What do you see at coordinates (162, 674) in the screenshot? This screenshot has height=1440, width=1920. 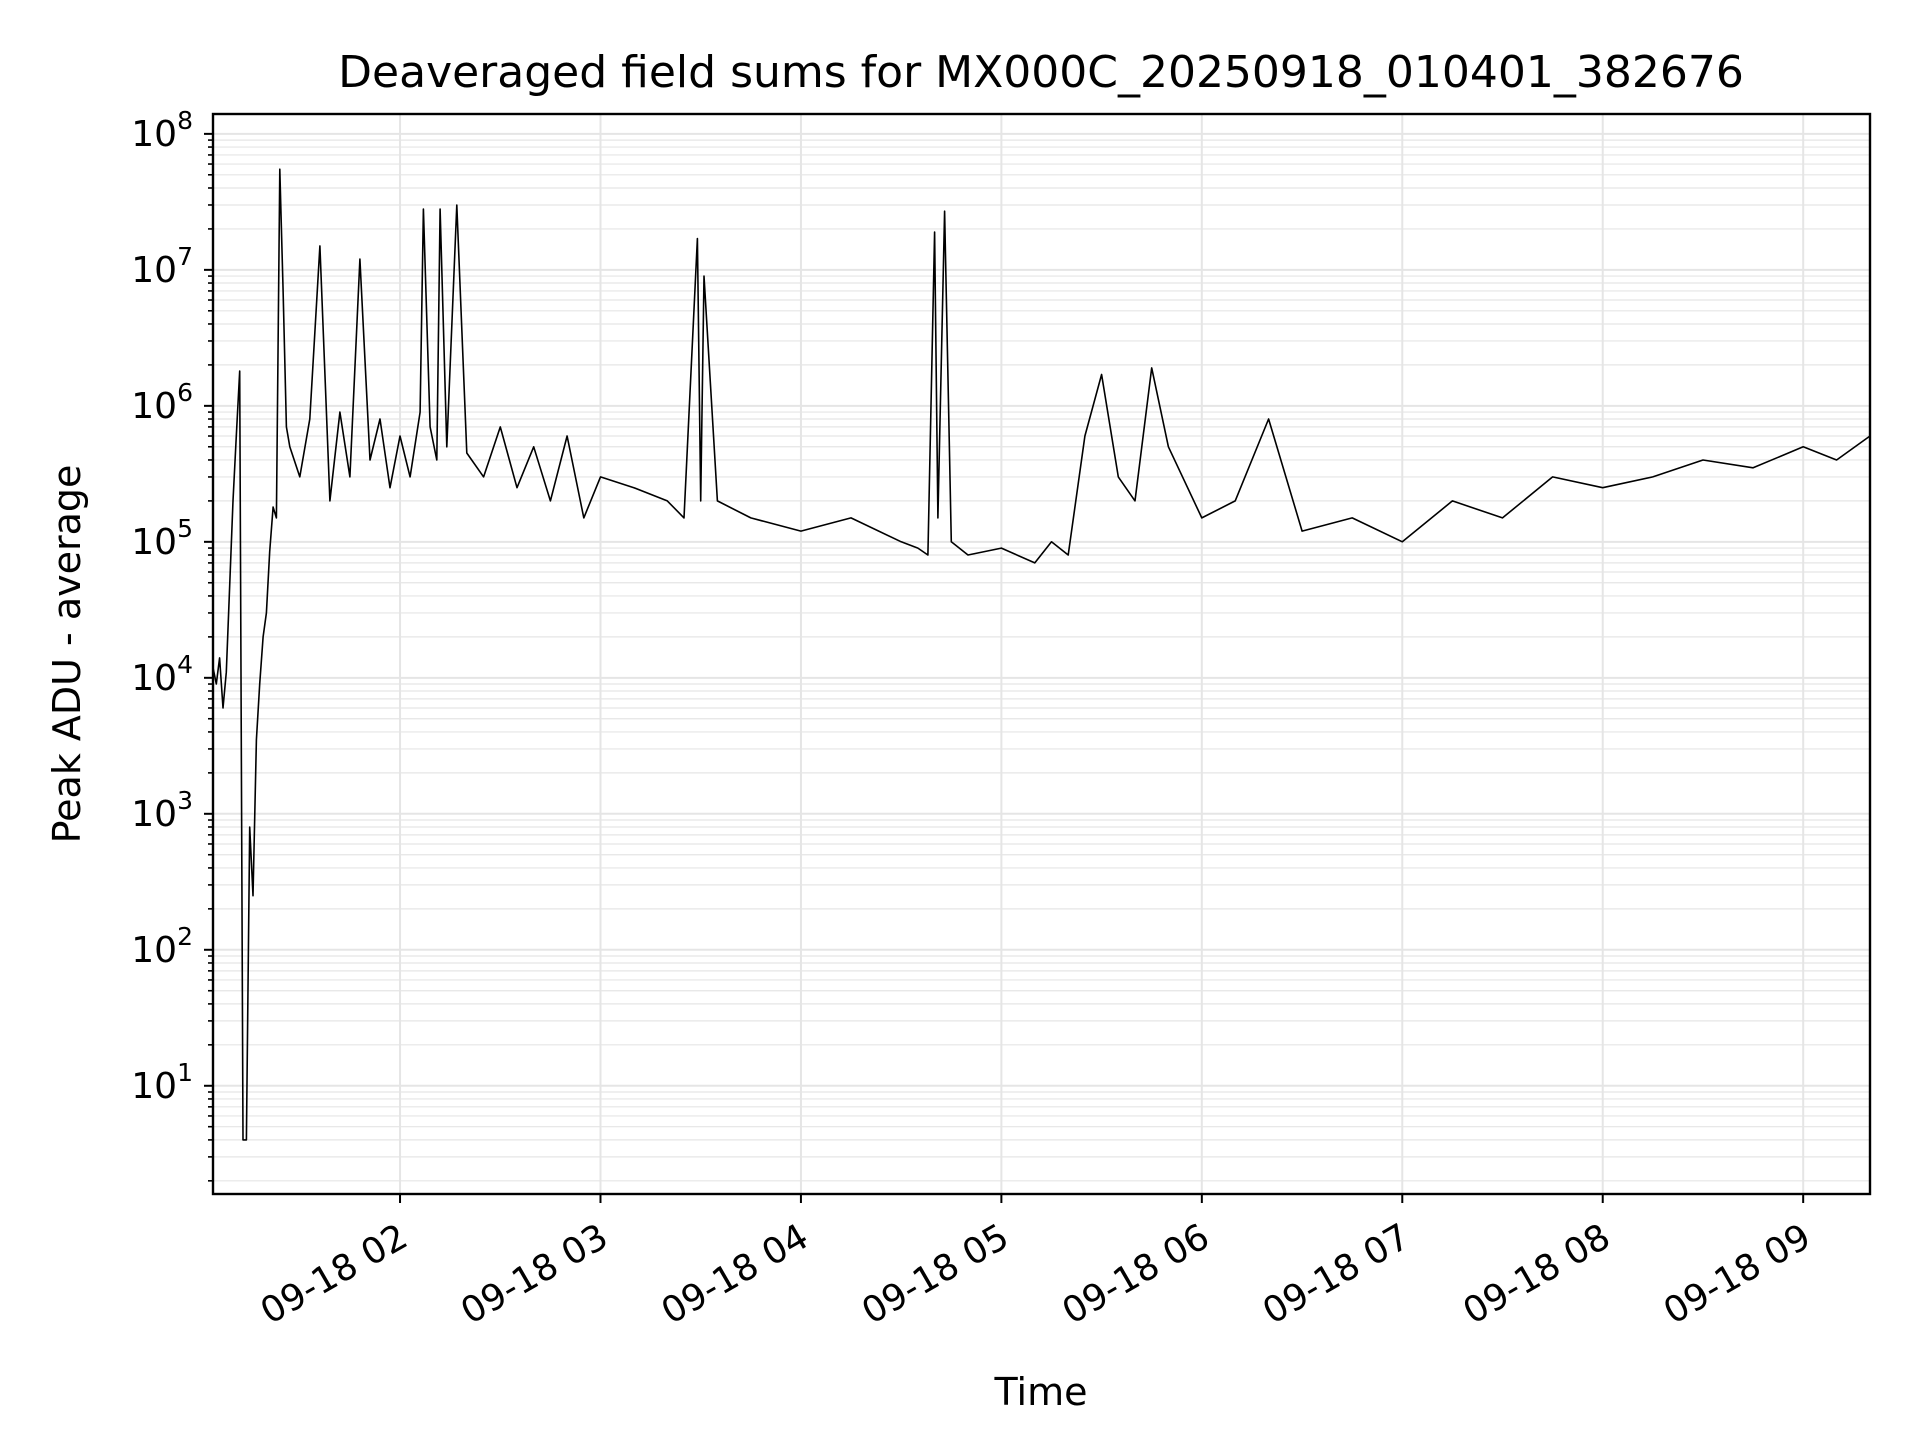 I see `y-tick-label: 10⁴` at bounding box center [162, 674].